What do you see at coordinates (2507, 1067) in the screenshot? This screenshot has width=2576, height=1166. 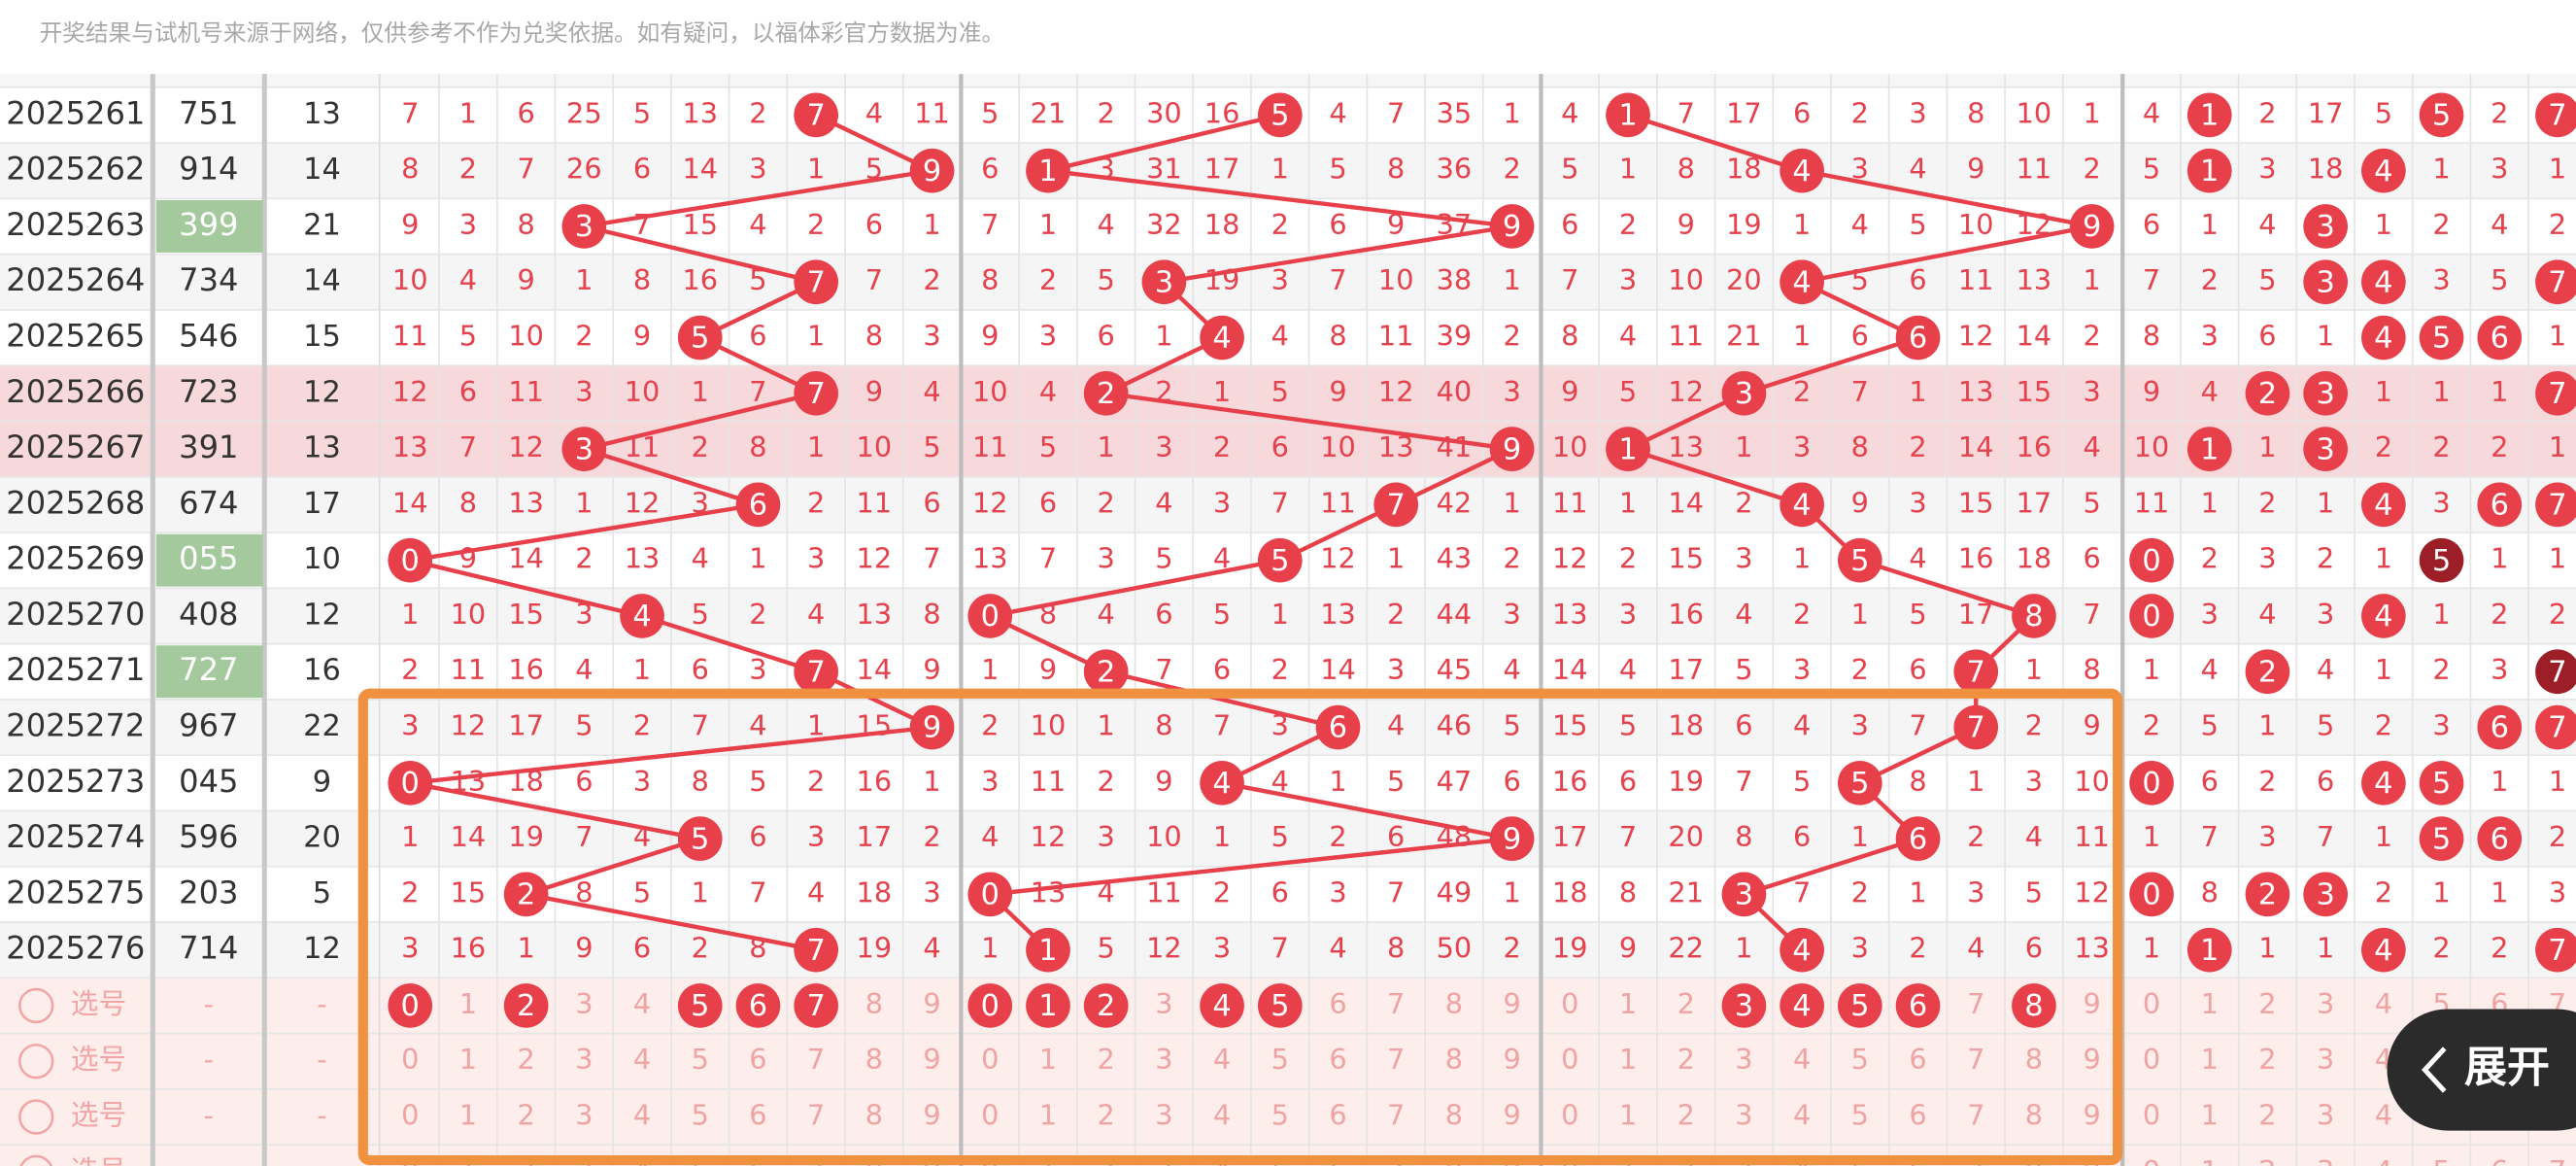 I see `expand-label: 展开` at bounding box center [2507, 1067].